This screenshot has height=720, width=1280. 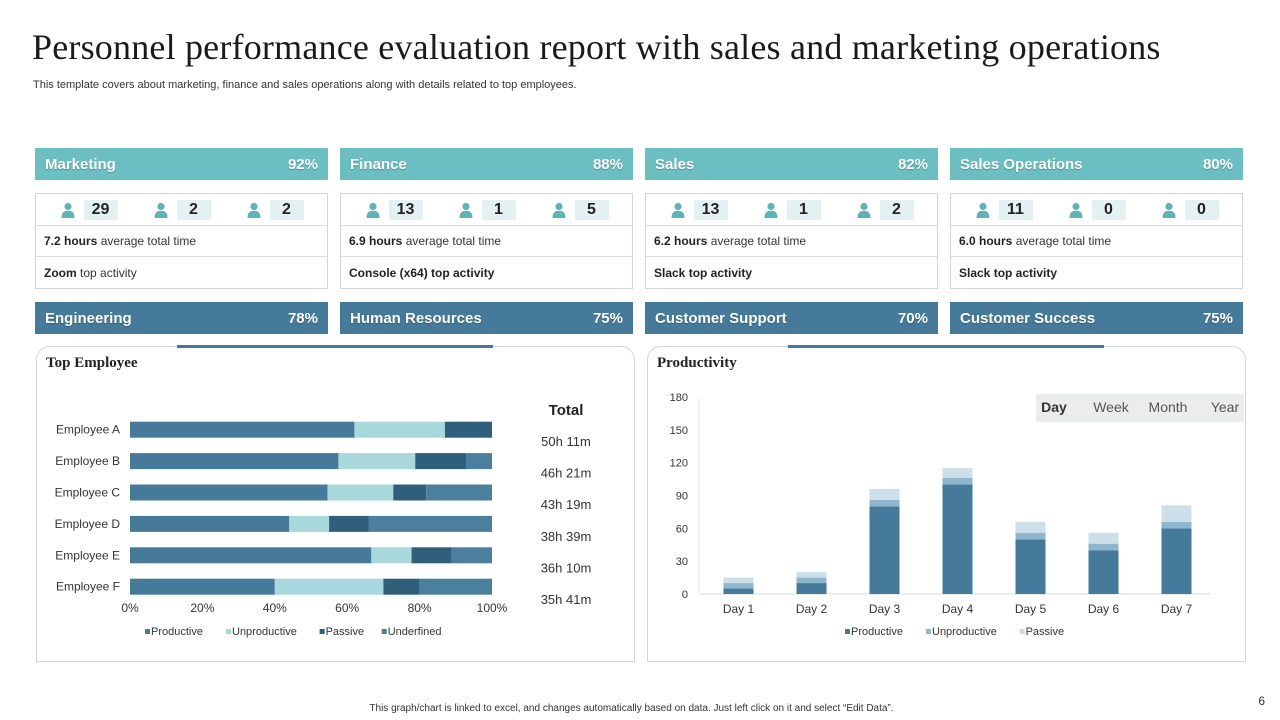 I want to click on dept-stats-row: 11 0 0, so click(x=1096, y=210).